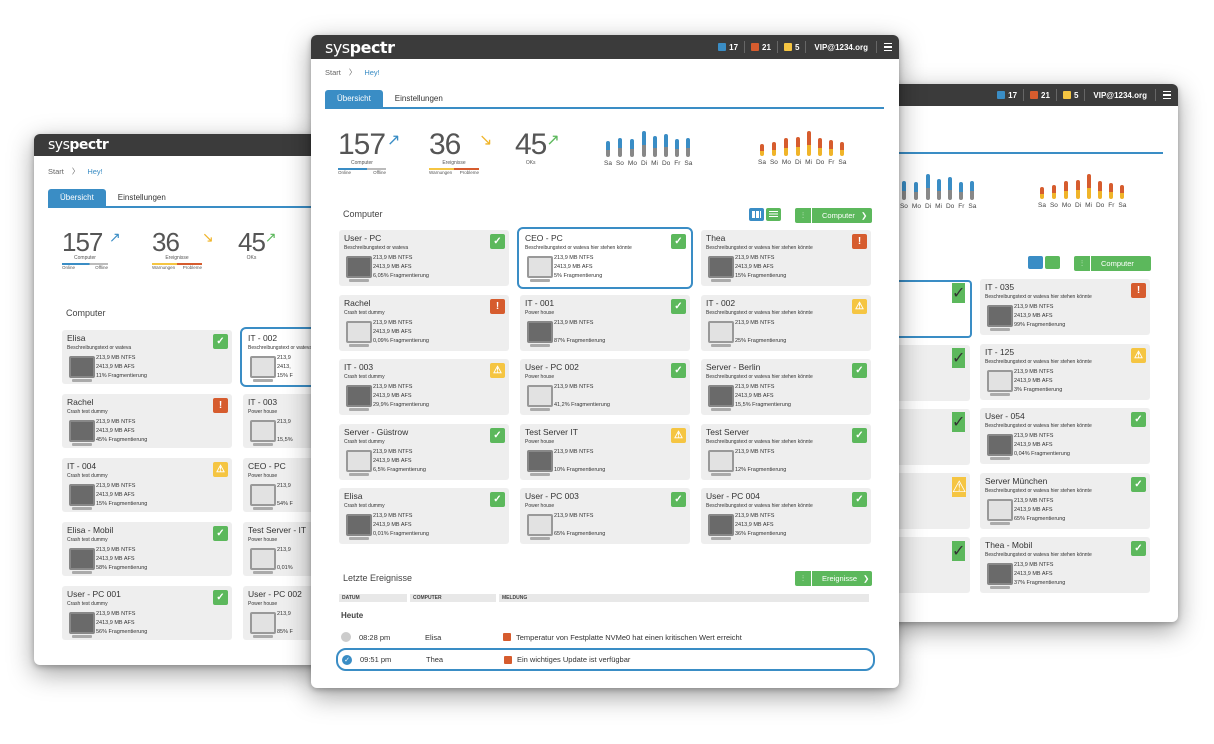 This screenshot has height=744, width=1214. I want to click on bar-3: Di, so click(1078, 194).